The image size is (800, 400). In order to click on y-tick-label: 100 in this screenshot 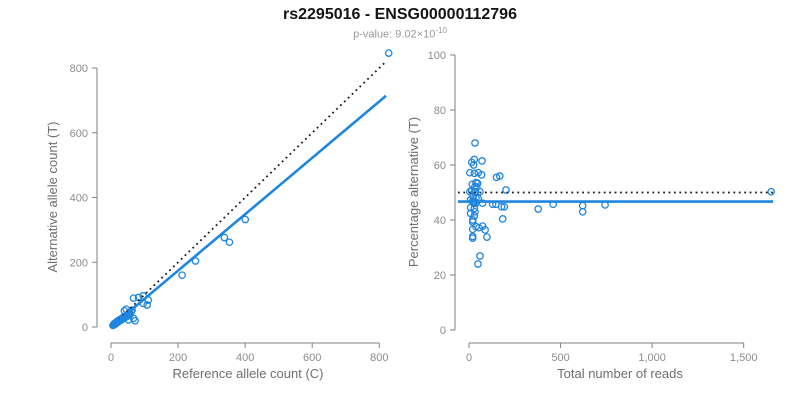, I will do `click(437, 56)`.